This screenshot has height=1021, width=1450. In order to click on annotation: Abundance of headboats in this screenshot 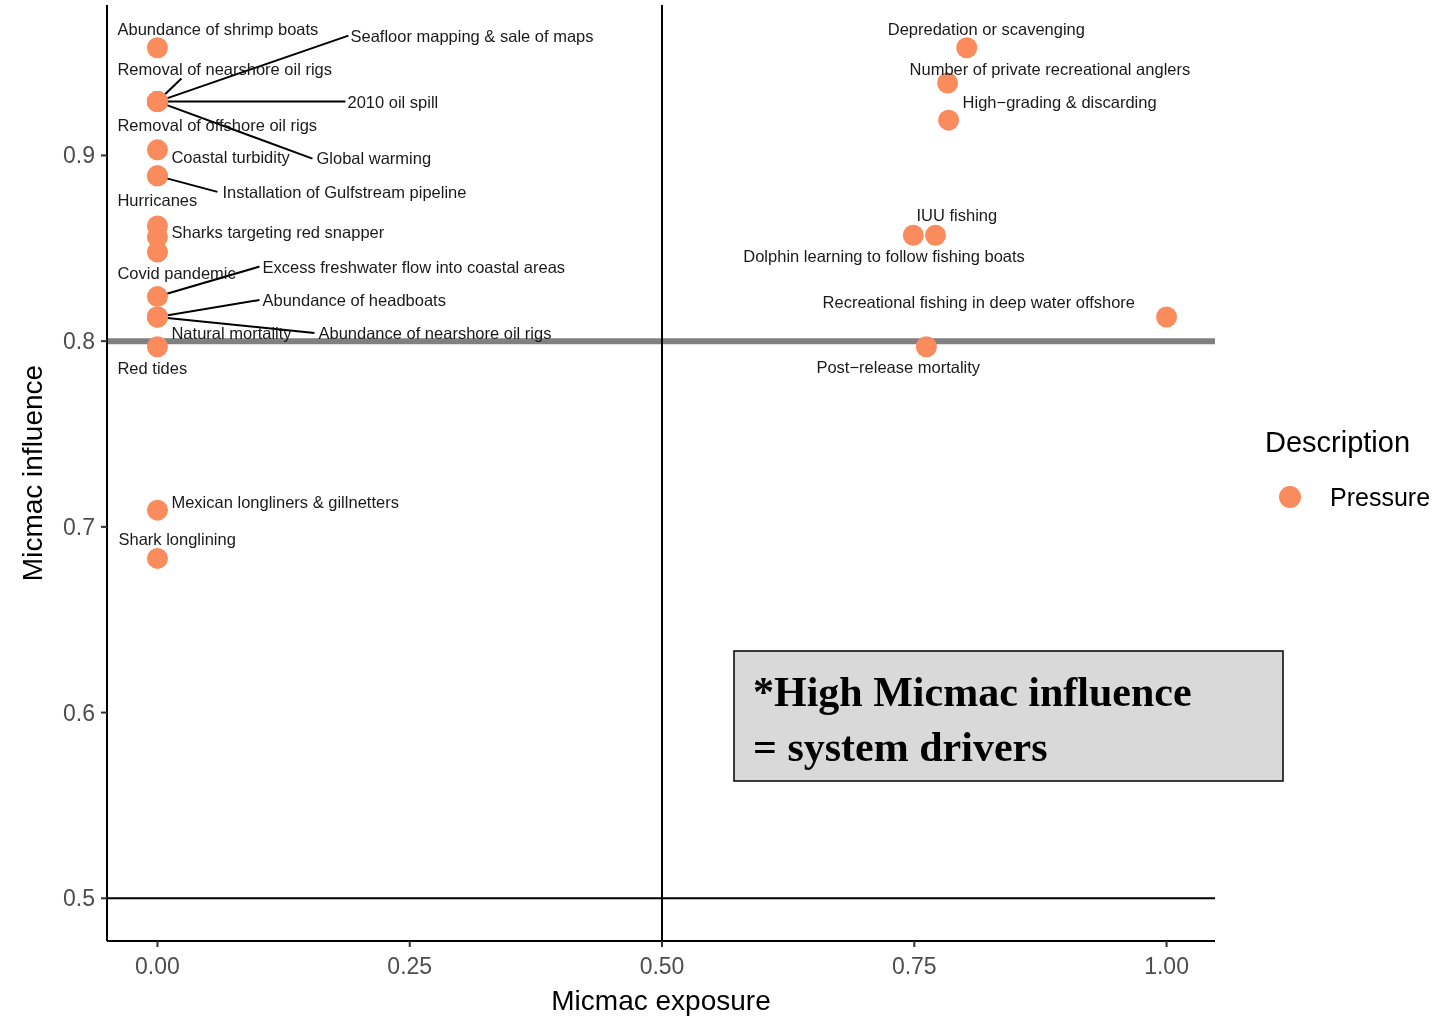, I will do `click(354, 300)`.